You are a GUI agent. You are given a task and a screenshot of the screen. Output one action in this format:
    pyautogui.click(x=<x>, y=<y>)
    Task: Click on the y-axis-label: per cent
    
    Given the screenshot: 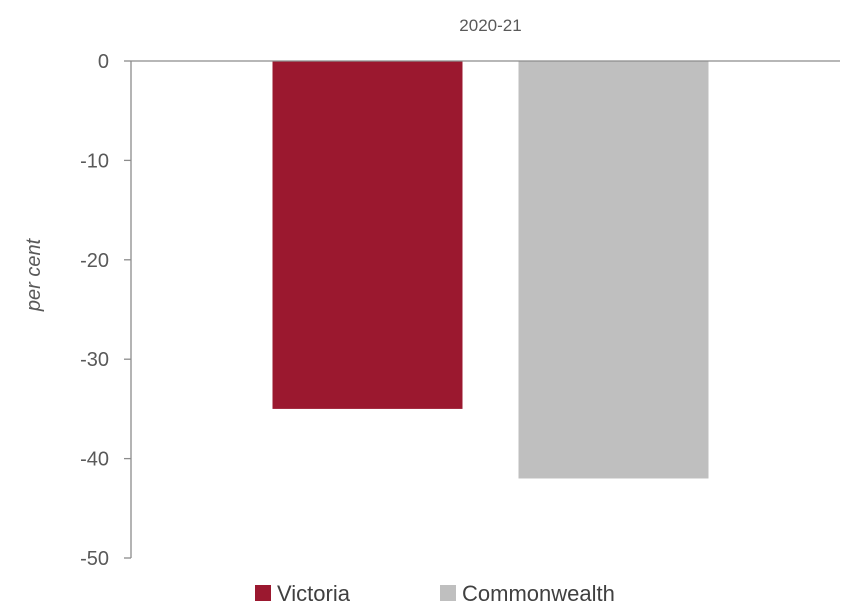 What is the action you would take?
    pyautogui.click(x=34, y=274)
    